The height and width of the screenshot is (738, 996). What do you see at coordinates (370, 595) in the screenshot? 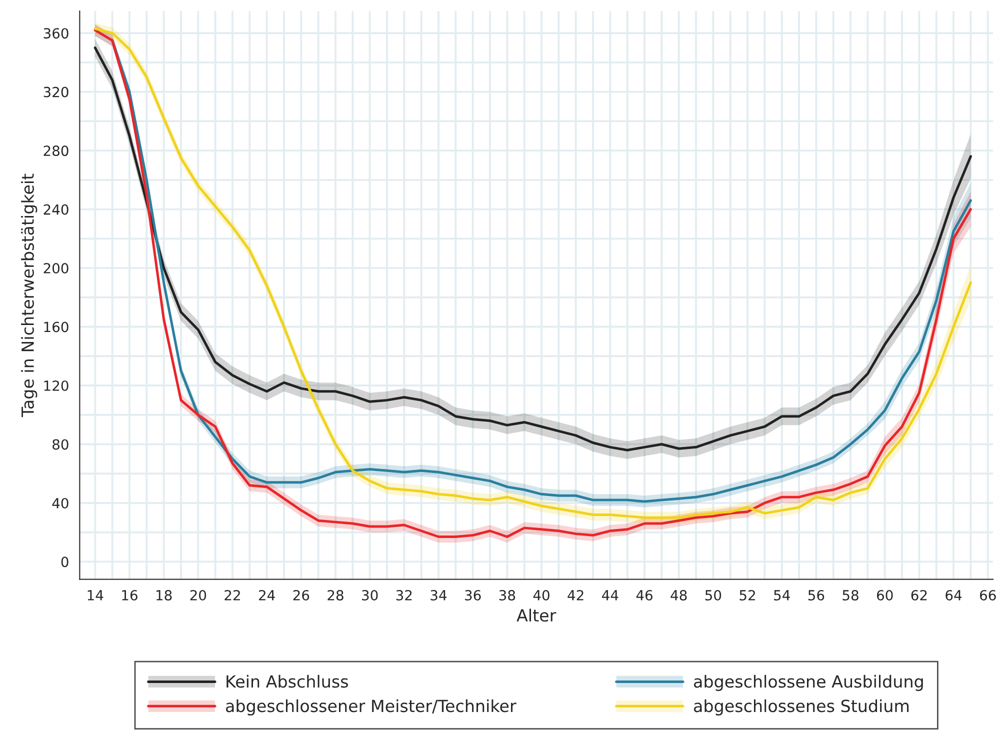
I see `x-tick-label: 30` at bounding box center [370, 595].